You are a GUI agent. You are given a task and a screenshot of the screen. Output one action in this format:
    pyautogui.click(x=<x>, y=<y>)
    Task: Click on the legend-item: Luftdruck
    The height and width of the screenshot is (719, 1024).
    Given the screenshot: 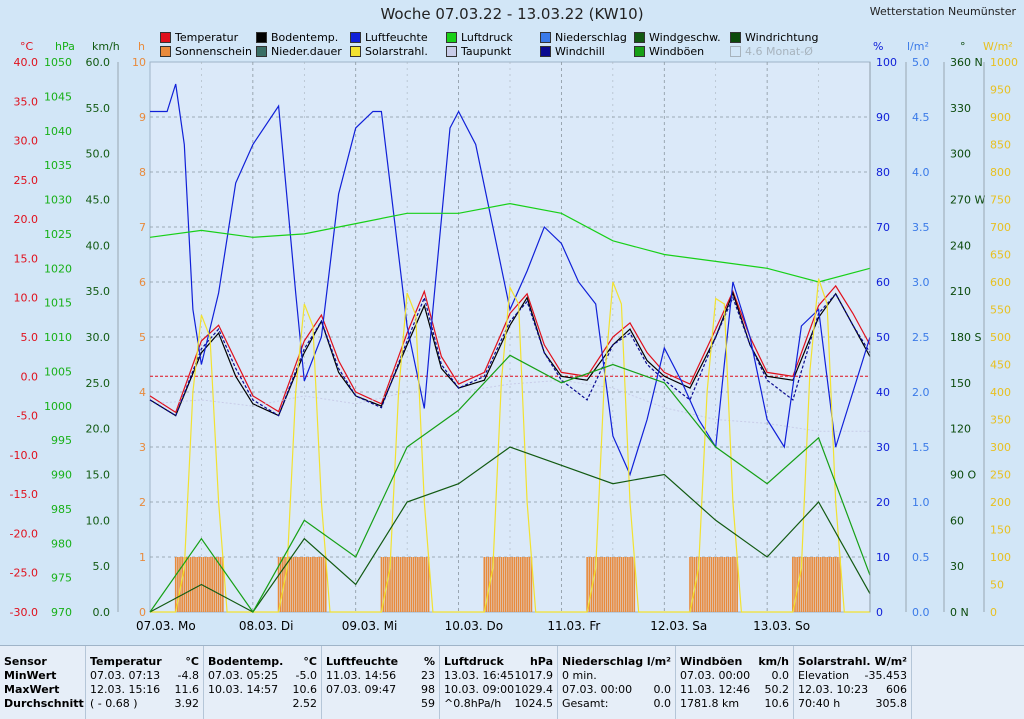 What is the action you would take?
    pyautogui.click(x=479, y=37)
    